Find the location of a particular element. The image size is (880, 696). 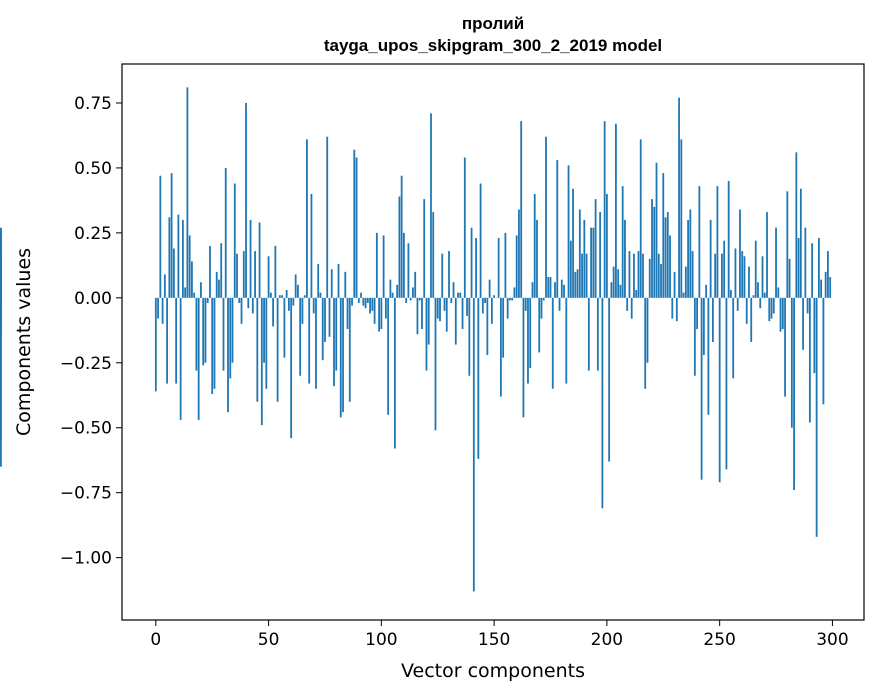

x-tick-label: 300 is located at coordinates (832, 640).